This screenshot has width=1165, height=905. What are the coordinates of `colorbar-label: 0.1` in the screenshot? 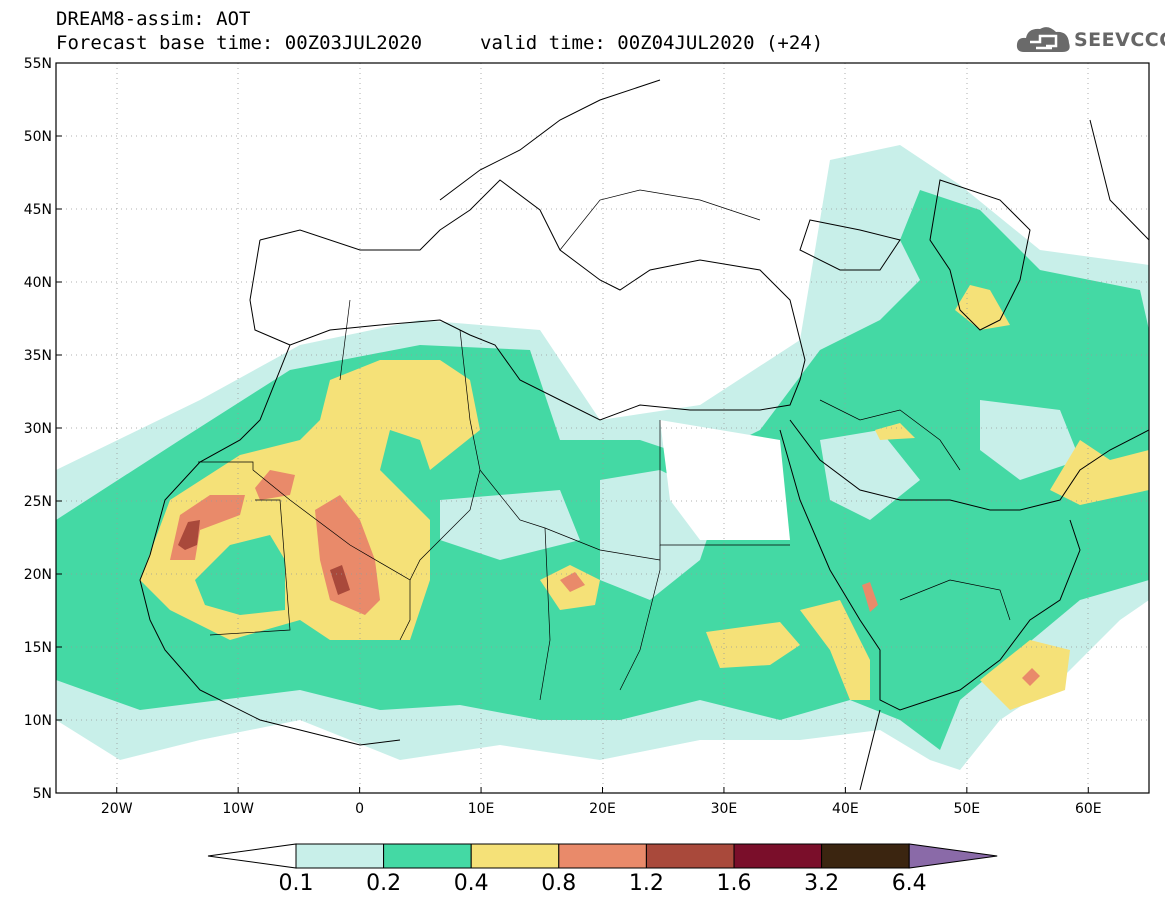 It's located at (296, 883).